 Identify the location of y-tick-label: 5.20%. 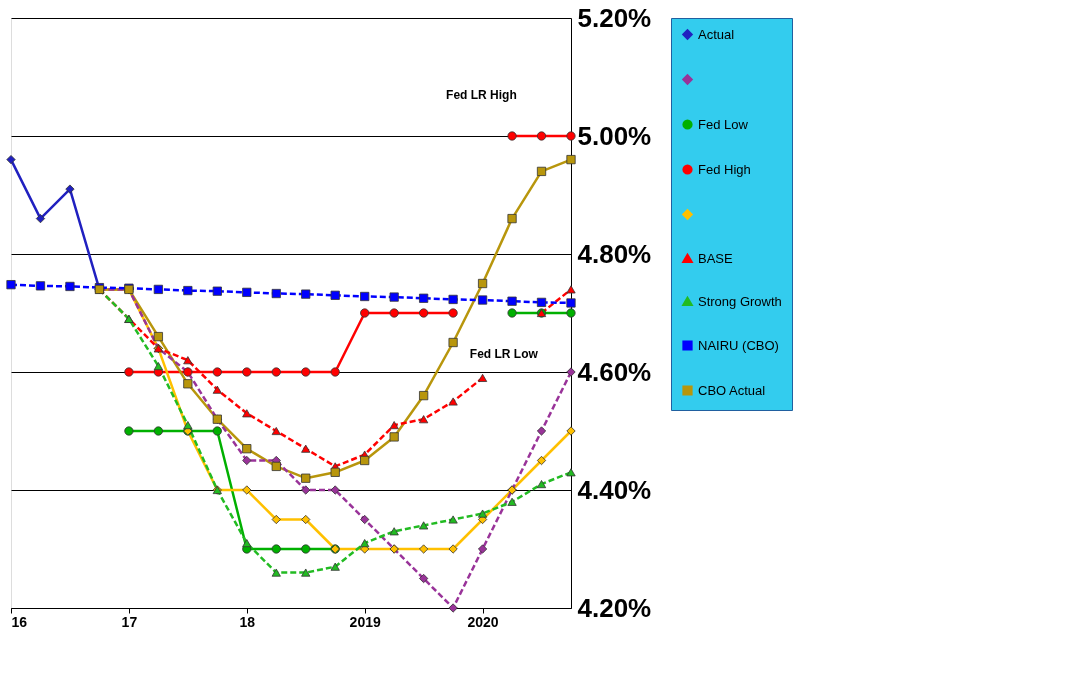
(614, 17).